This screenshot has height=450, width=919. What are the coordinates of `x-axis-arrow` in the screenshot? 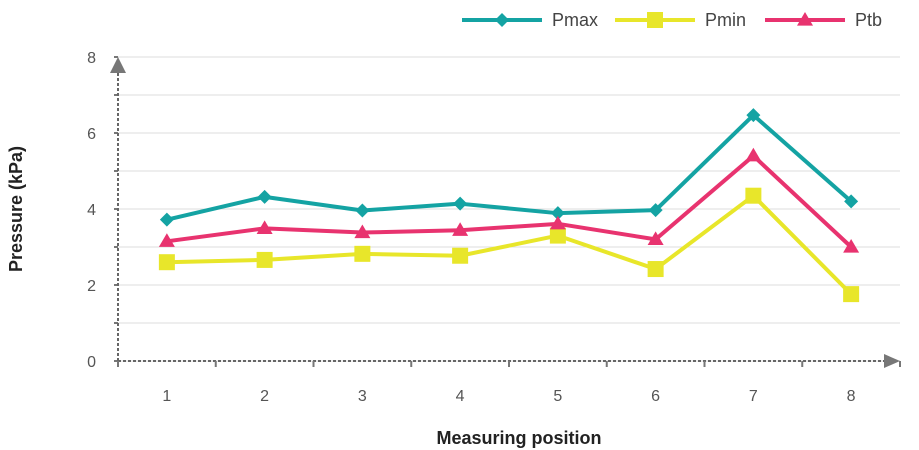 It's located at (892, 361).